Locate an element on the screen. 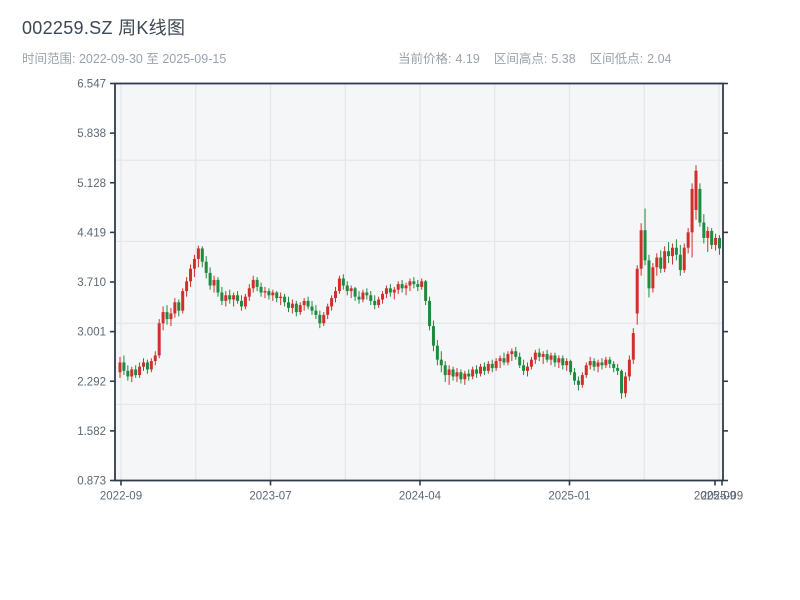 This screenshot has height=600, width=800. x-tick-label: 2024-04 is located at coordinates (420, 497).